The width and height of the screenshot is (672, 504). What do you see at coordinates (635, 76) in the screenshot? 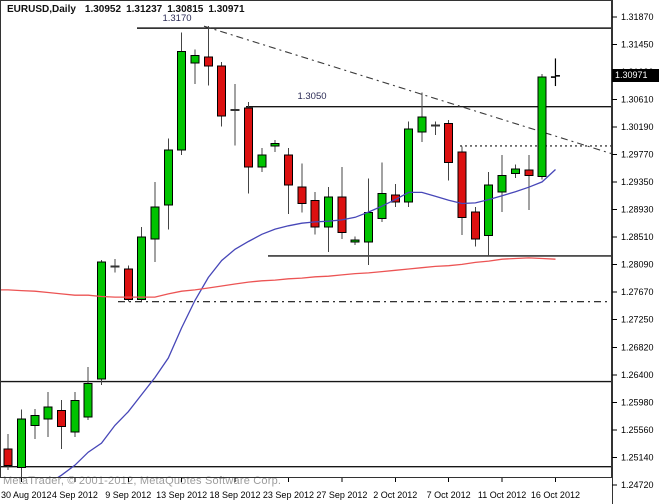
I see `current-price-marker: 1.30971` at bounding box center [635, 76].